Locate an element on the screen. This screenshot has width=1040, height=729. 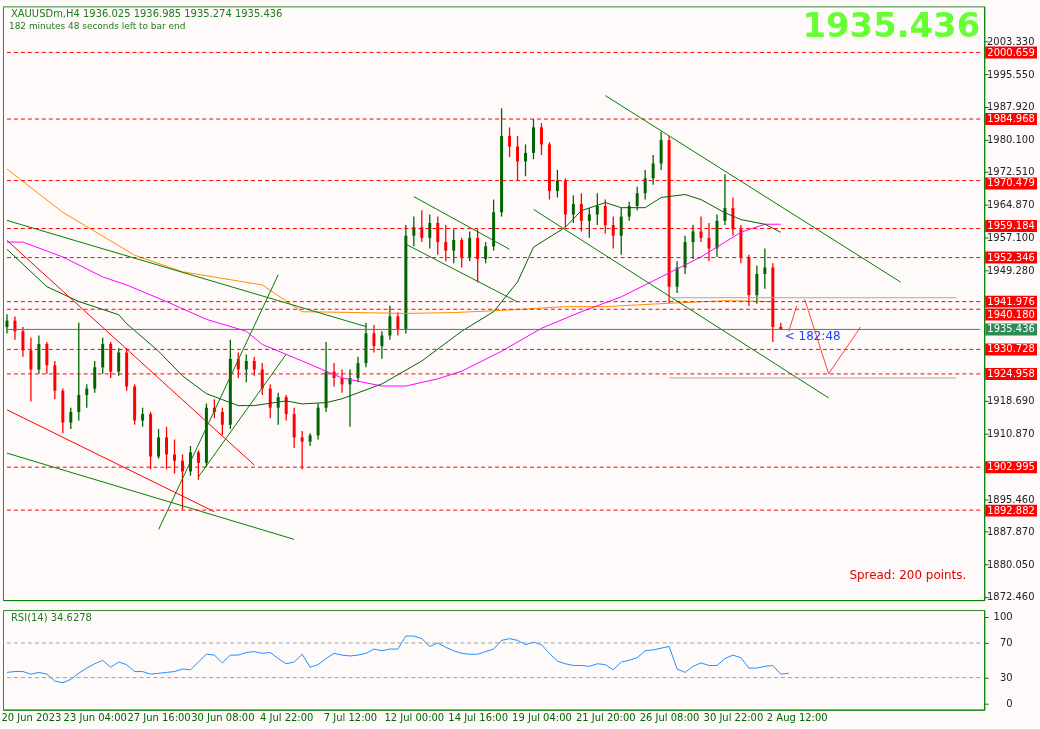
ref-line-label: 1924.958 is located at coordinates (1011, 373).